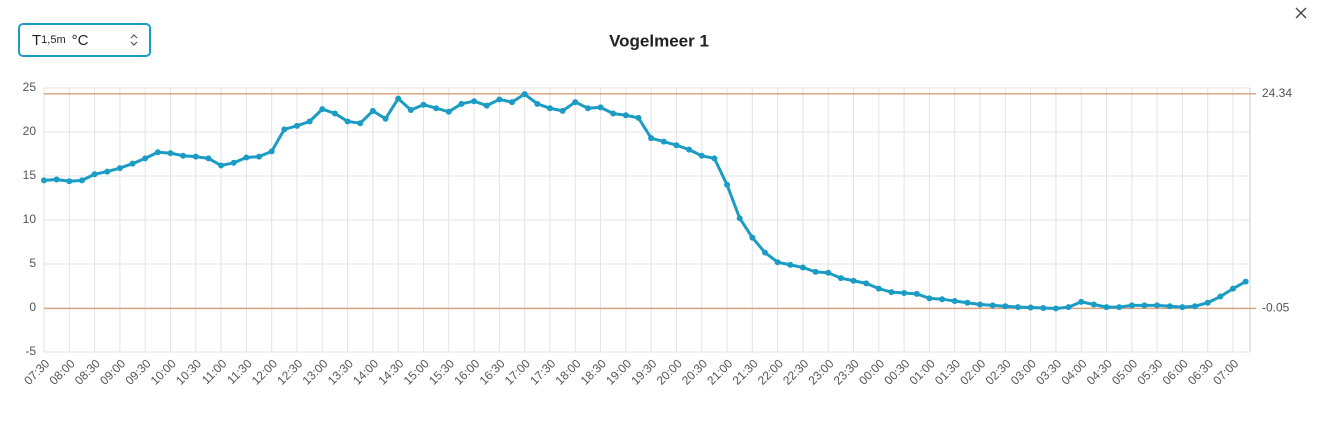 This screenshot has height=424, width=1320. What do you see at coordinates (53, 40) in the screenshot?
I see `select-subscript: 1,5m` at bounding box center [53, 40].